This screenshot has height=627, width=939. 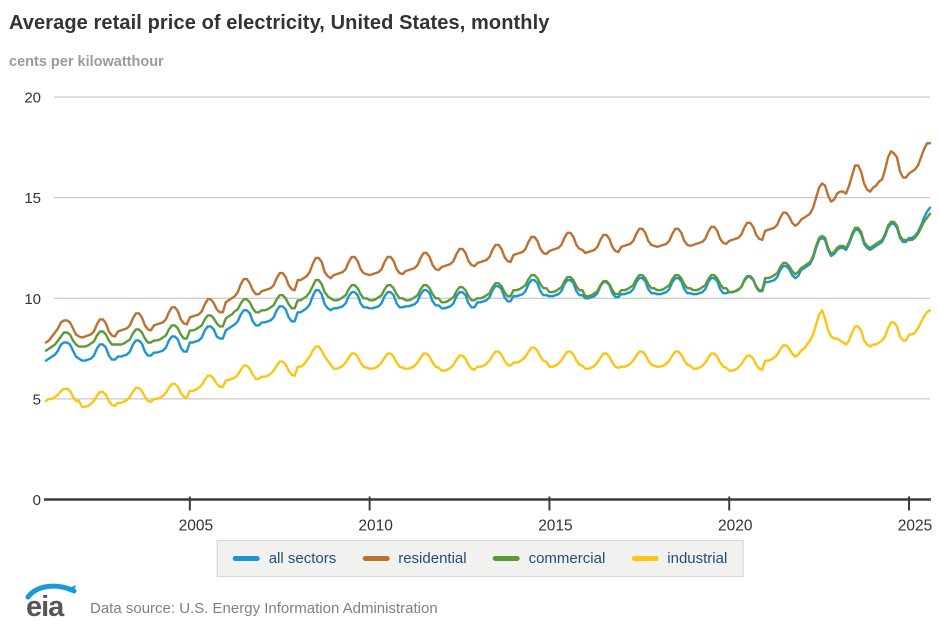 I want to click on x-tick-label-2020: 2020, so click(x=735, y=526).